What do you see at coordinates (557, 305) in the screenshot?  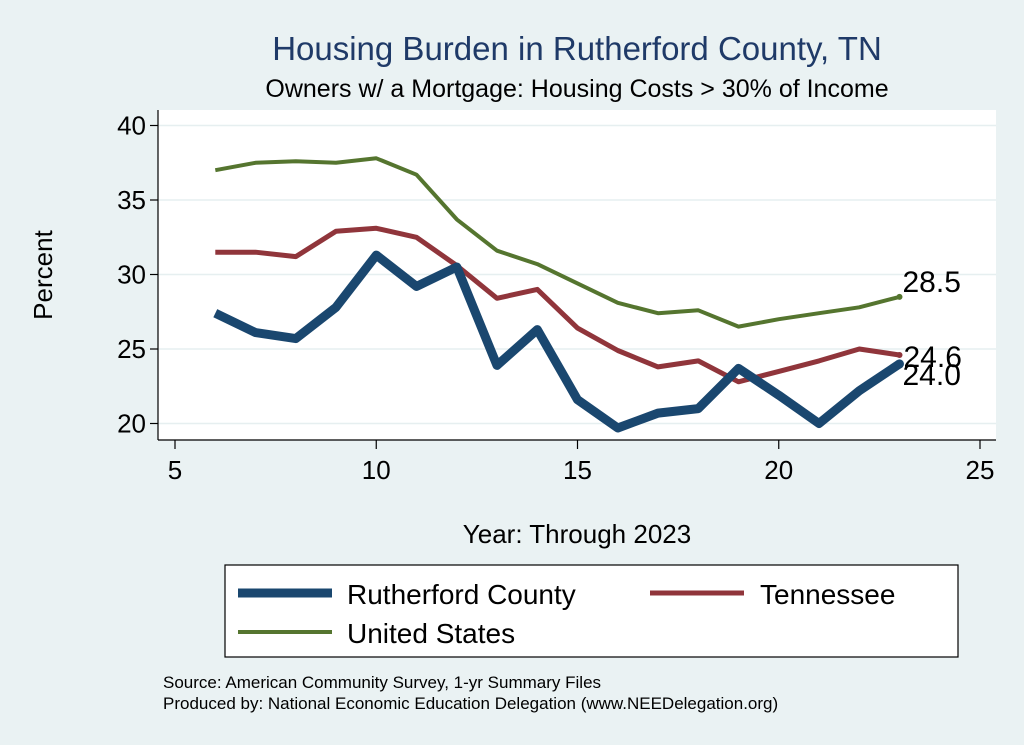 I see `series-tennessee` at bounding box center [557, 305].